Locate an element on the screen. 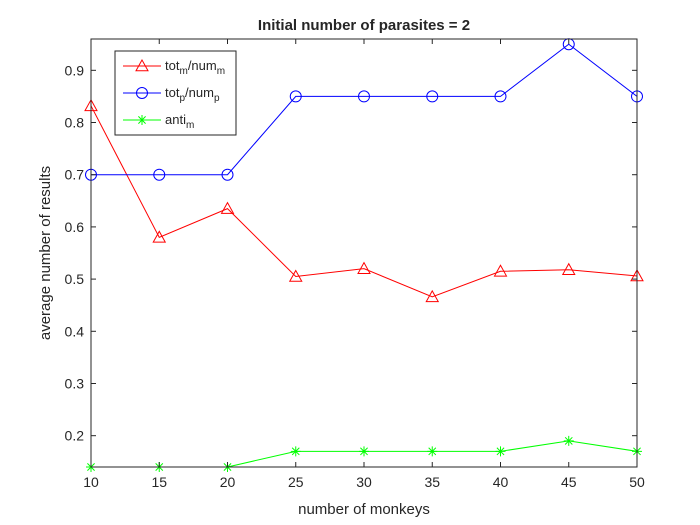  y-axis-label: average number of results is located at coordinates (45, 253).